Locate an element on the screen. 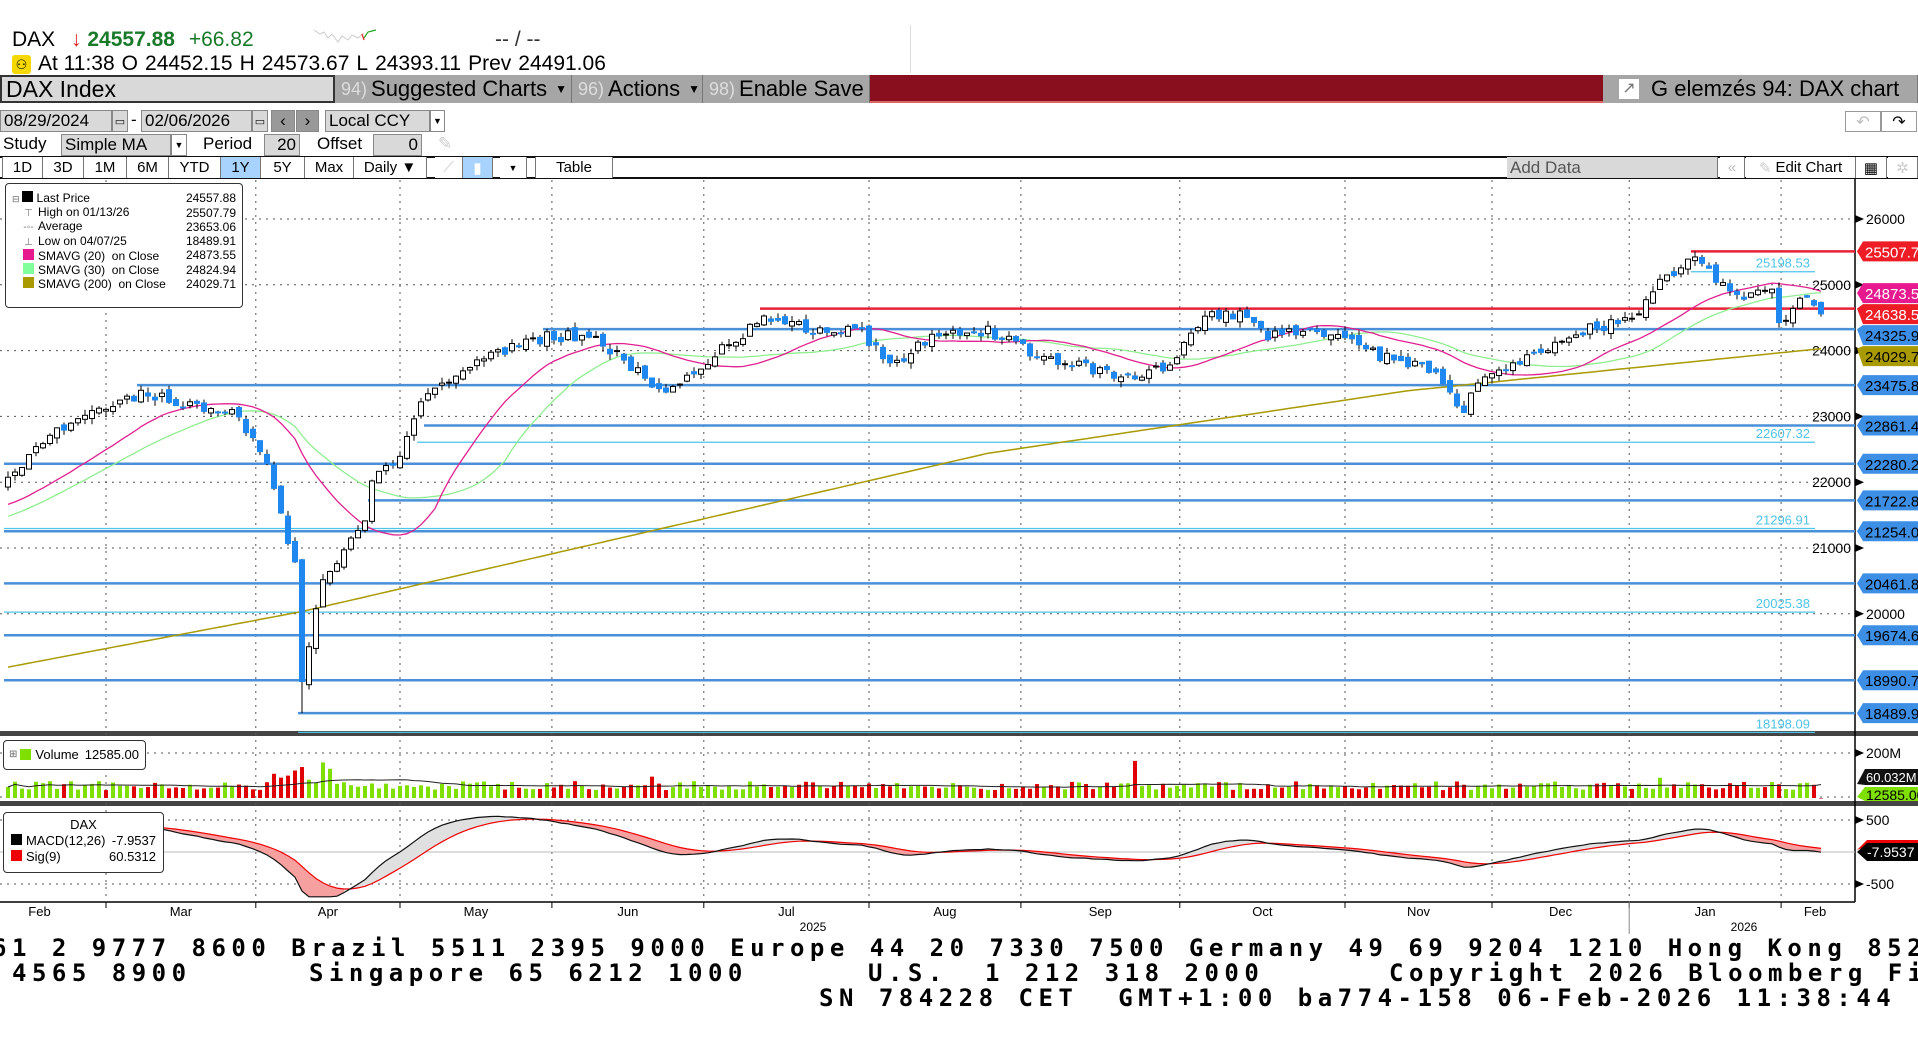 The height and width of the screenshot is (1045, 1918). actions-button: 96) Actions ▼ is located at coordinates (637, 89).